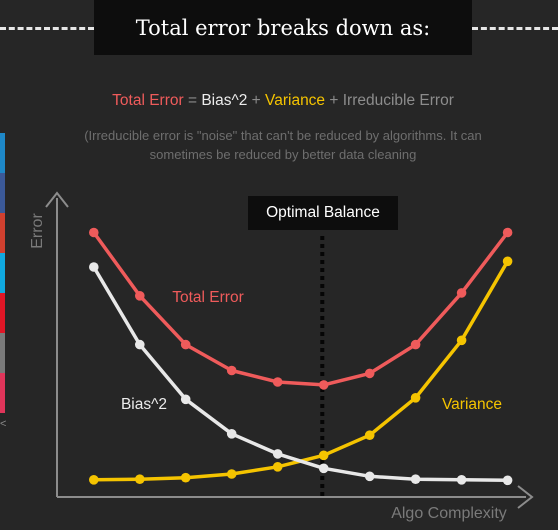 Image resolution: width=558 pixels, height=530 pixels. I want to click on collapse-chevron-icon: <, so click(3, 424).